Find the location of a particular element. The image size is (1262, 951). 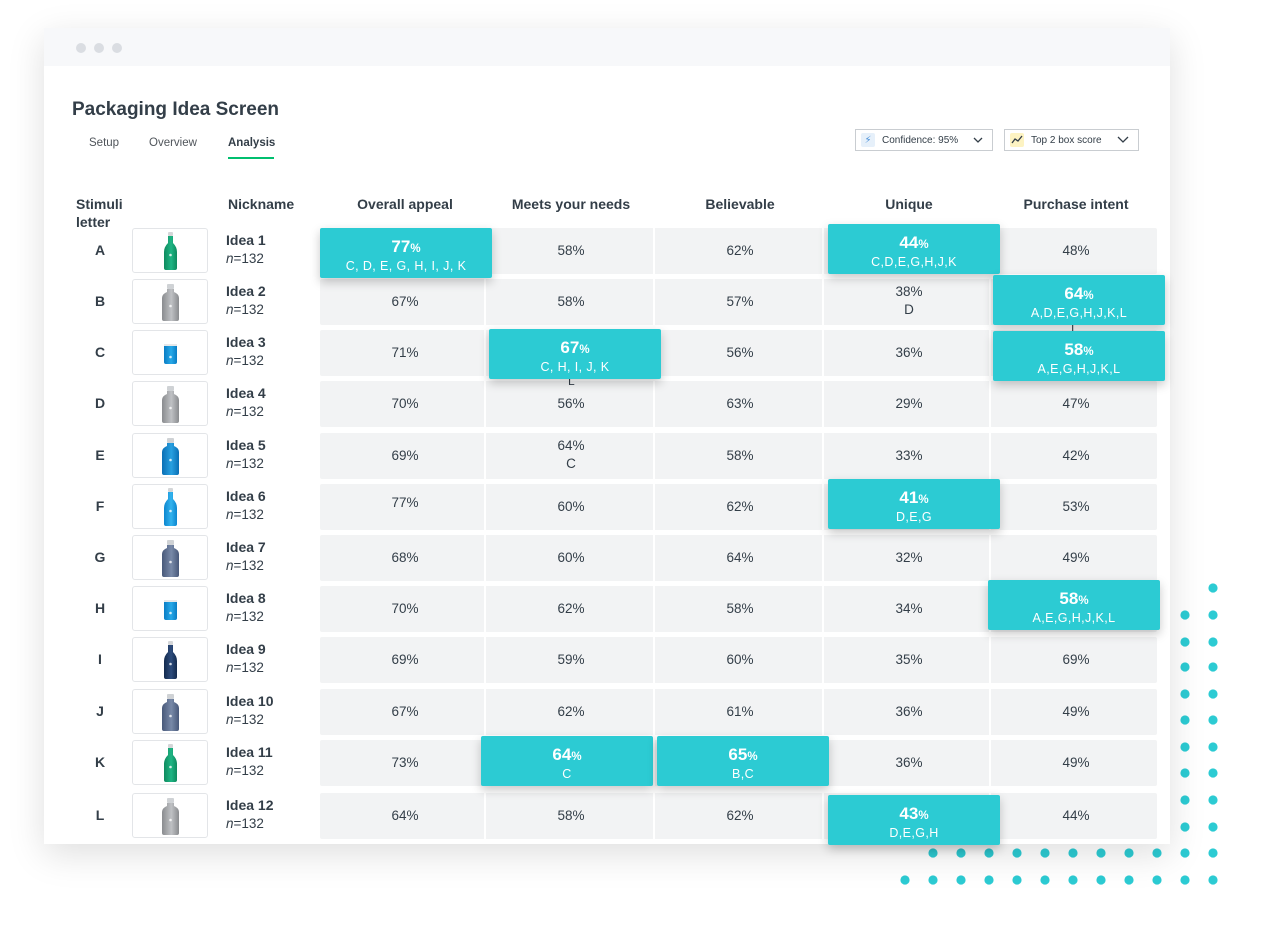

idea-nickname: Idea 7 is located at coordinates (246, 547).